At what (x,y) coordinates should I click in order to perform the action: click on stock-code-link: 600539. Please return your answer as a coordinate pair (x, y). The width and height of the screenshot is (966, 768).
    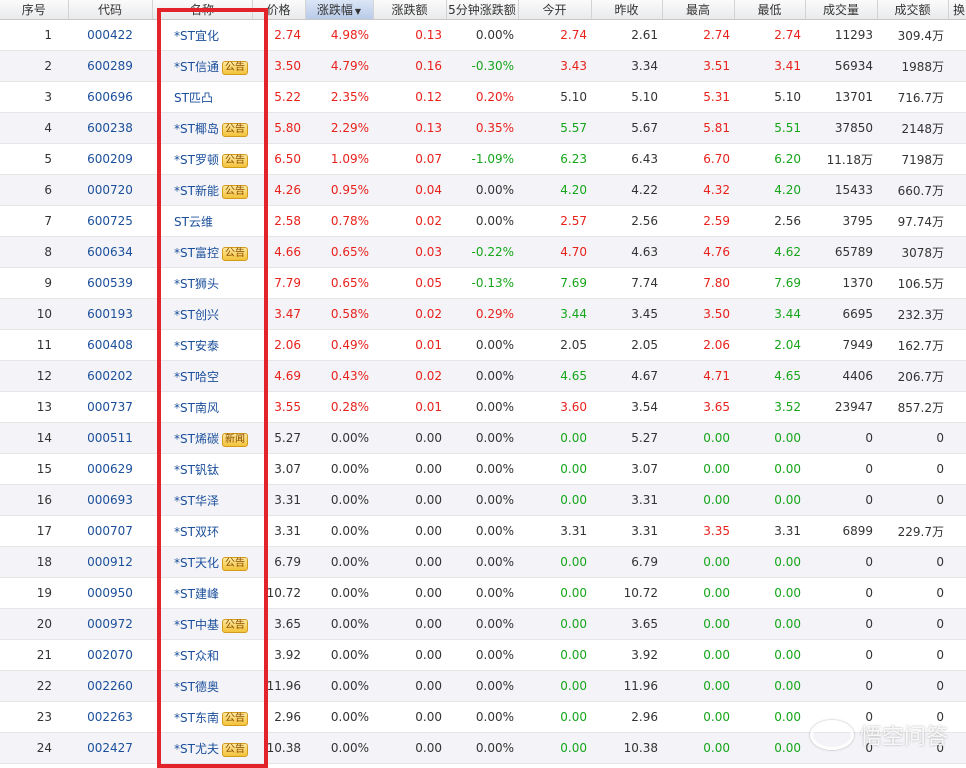
    Looking at the image, I should click on (110, 283).